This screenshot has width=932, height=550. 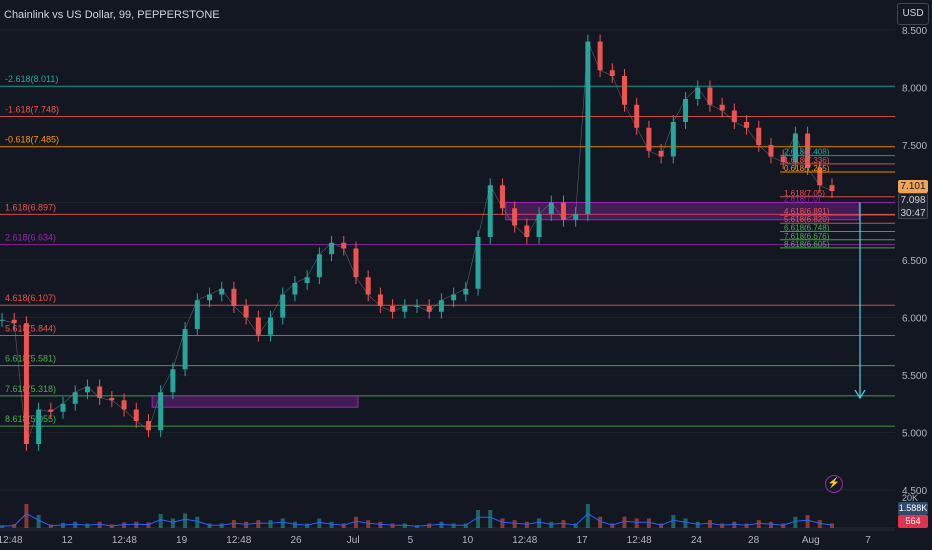 I want to click on current-price-badge: 7.101, so click(x=913, y=186).